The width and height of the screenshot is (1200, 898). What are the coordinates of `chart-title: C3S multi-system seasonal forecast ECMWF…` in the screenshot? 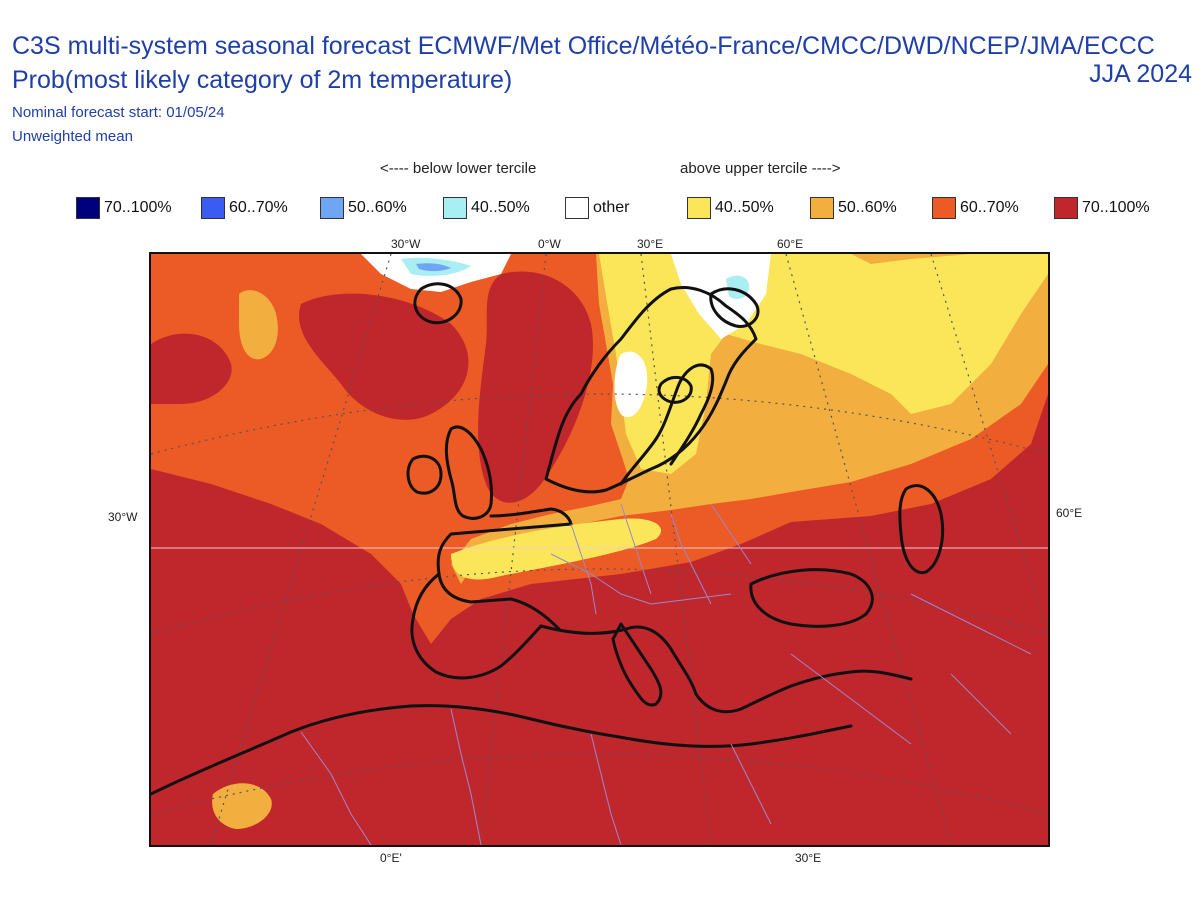 It's located at (583, 46).